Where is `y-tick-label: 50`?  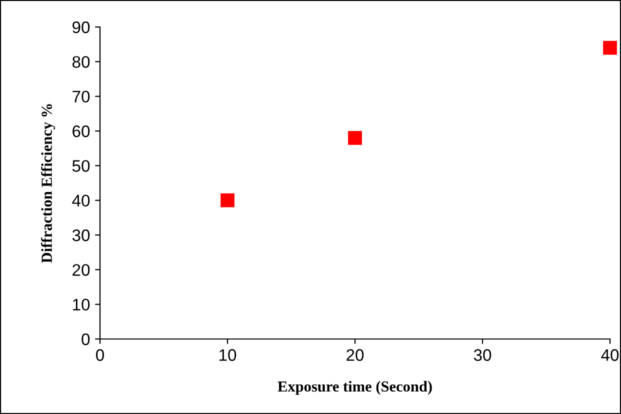 y-tick-label: 50 is located at coordinates (81, 166).